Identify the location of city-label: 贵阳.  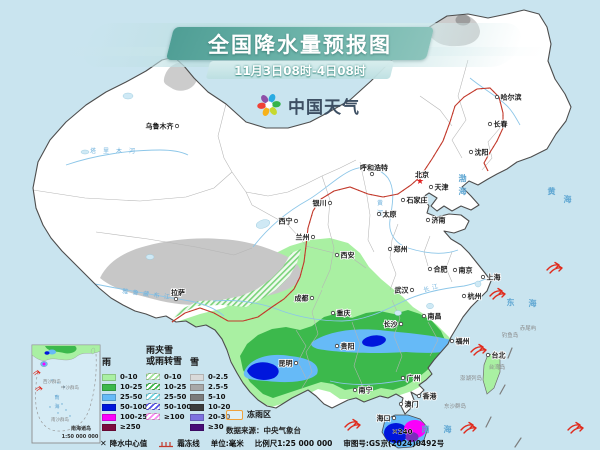
(348, 346).